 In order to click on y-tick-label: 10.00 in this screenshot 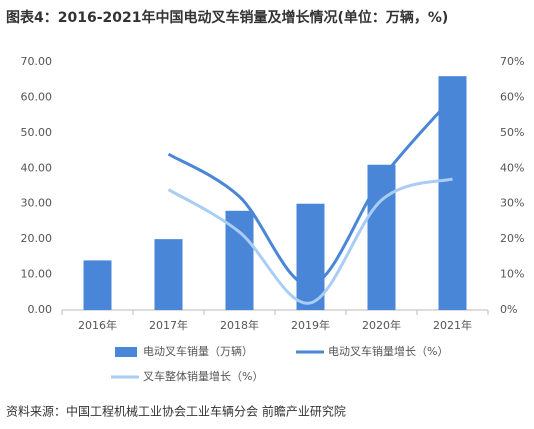, I will do `click(37, 274)`.